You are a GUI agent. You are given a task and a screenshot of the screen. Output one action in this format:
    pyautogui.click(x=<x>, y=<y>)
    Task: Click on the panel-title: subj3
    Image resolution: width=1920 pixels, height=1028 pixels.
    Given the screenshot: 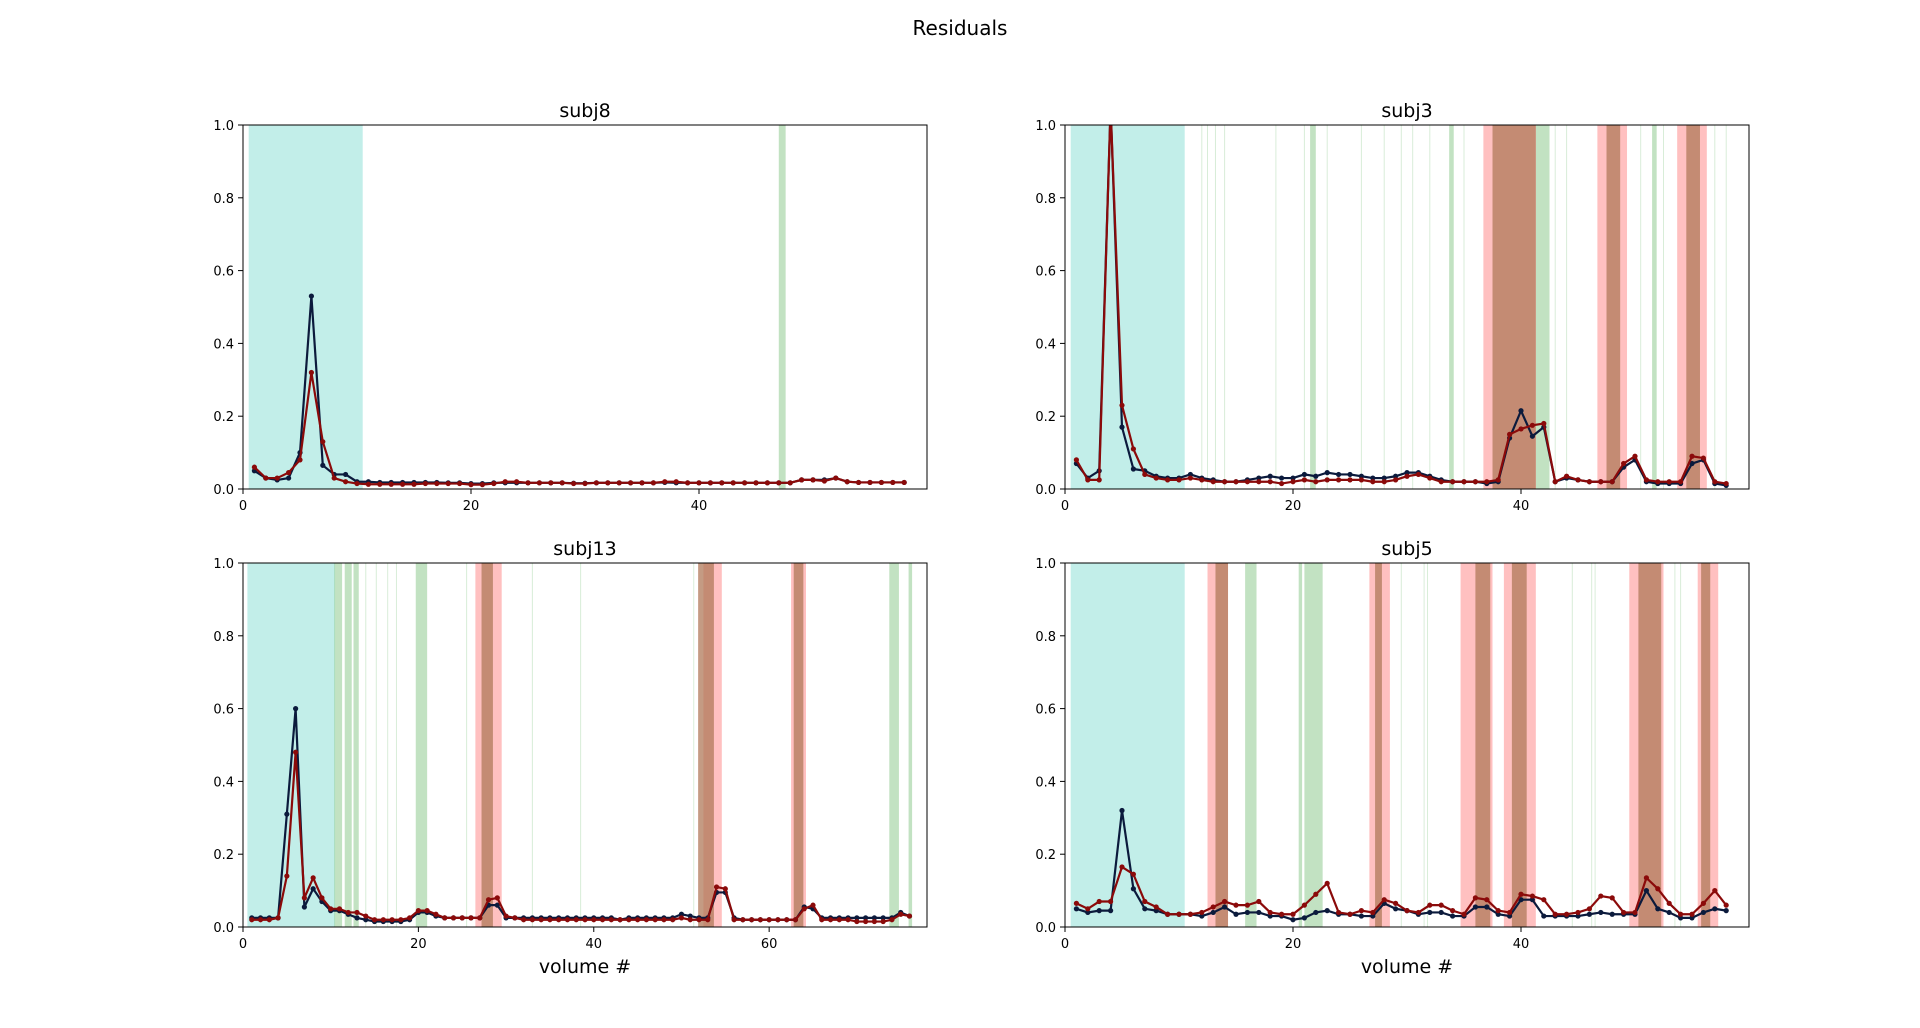 What is the action you would take?
    pyautogui.click(x=1406, y=111)
    